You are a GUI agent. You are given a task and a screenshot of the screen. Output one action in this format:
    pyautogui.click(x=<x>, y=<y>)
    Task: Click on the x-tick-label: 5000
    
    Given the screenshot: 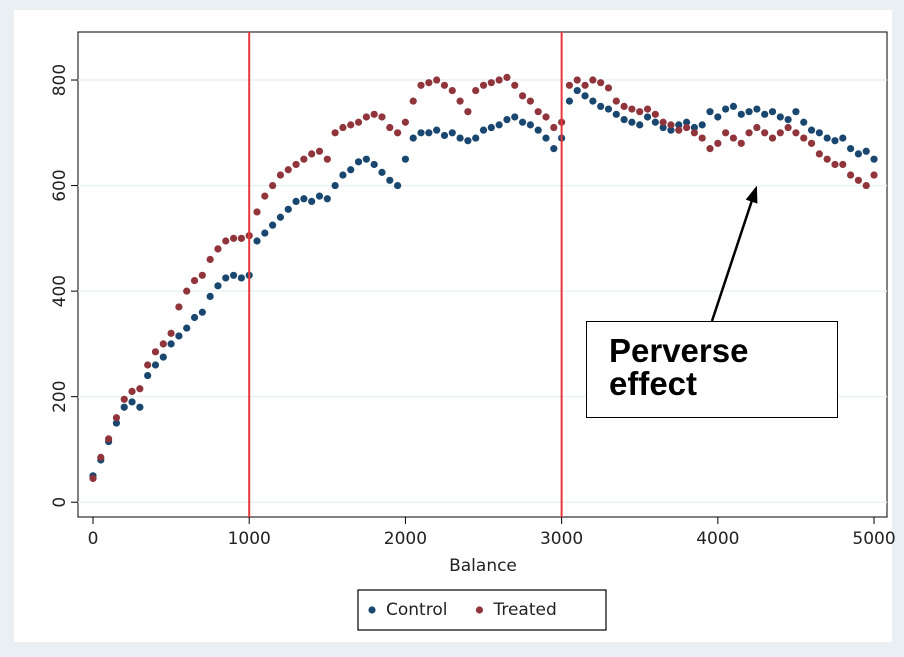 What is the action you would take?
    pyautogui.click(x=873, y=539)
    